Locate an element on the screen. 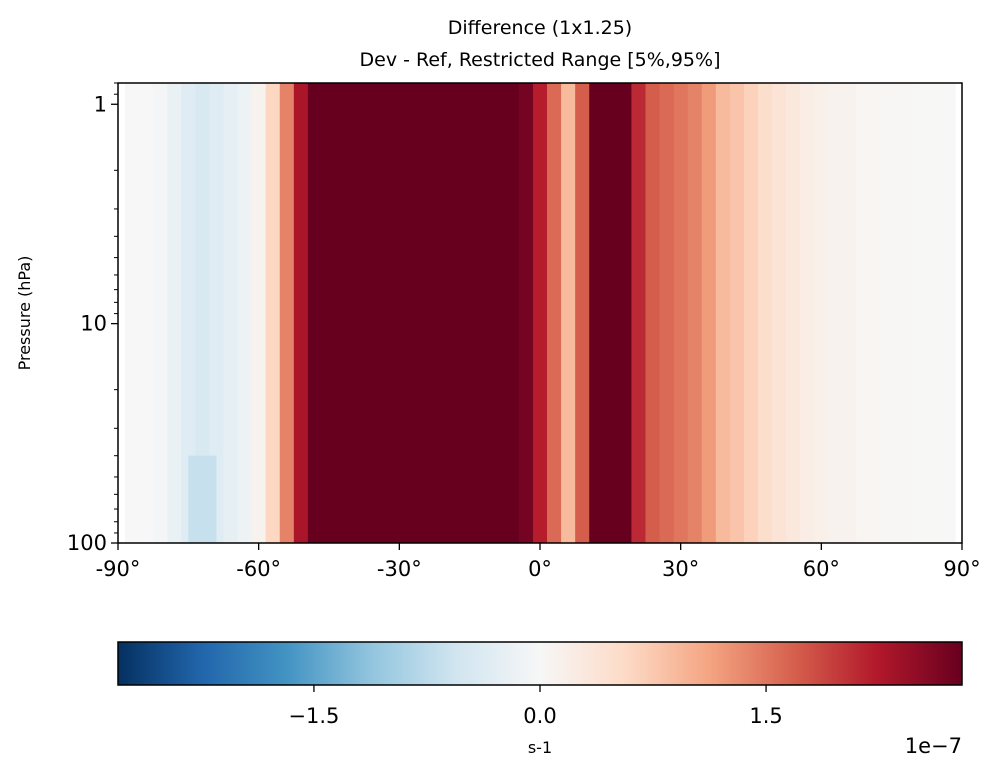  colorbar-offset-text: 1e−7 is located at coordinates (933, 746).